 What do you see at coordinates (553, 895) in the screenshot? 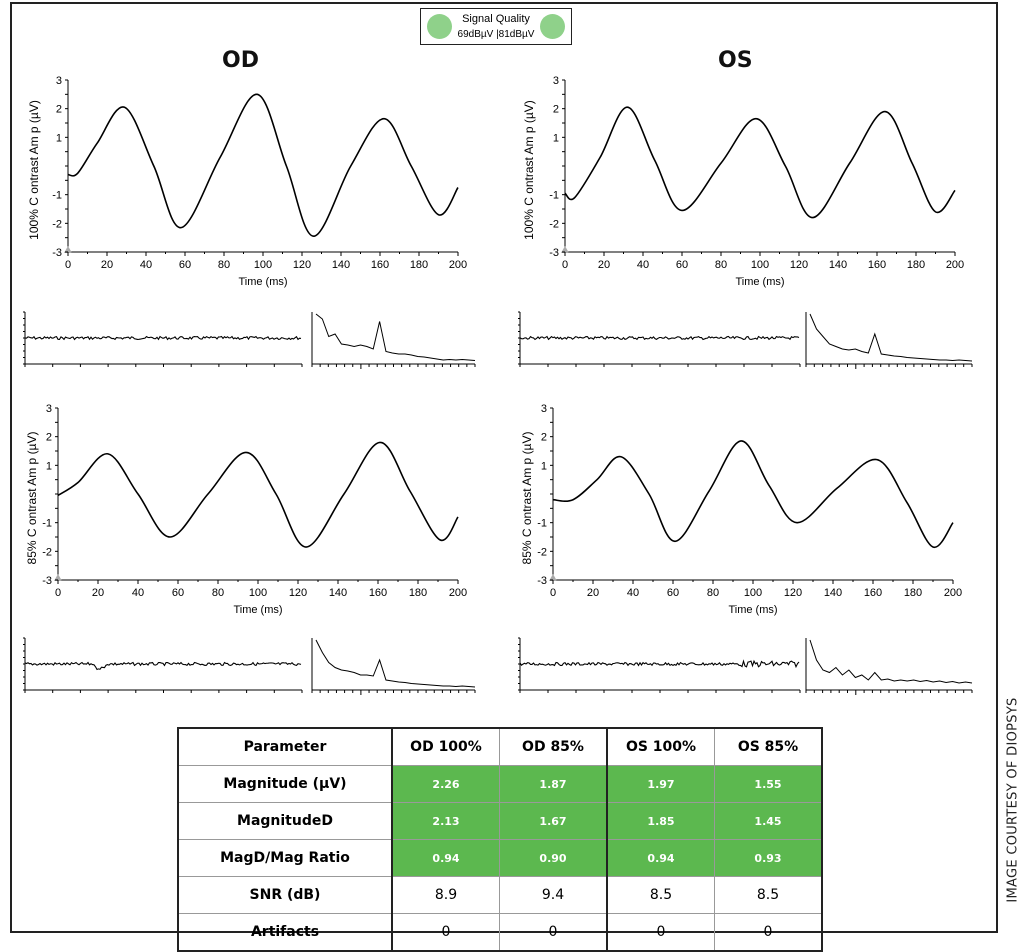
I see `table-cell: 9.4` at bounding box center [553, 895].